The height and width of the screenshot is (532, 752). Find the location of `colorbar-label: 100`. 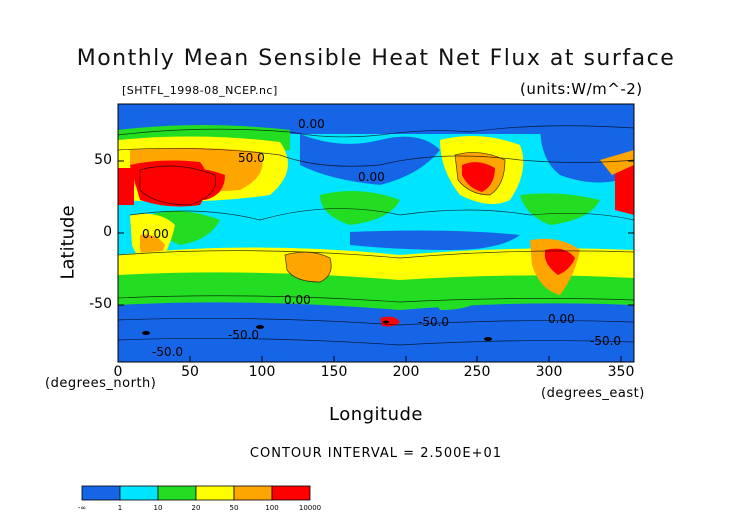

colorbar-label: 100 is located at coordinates (272, 508).